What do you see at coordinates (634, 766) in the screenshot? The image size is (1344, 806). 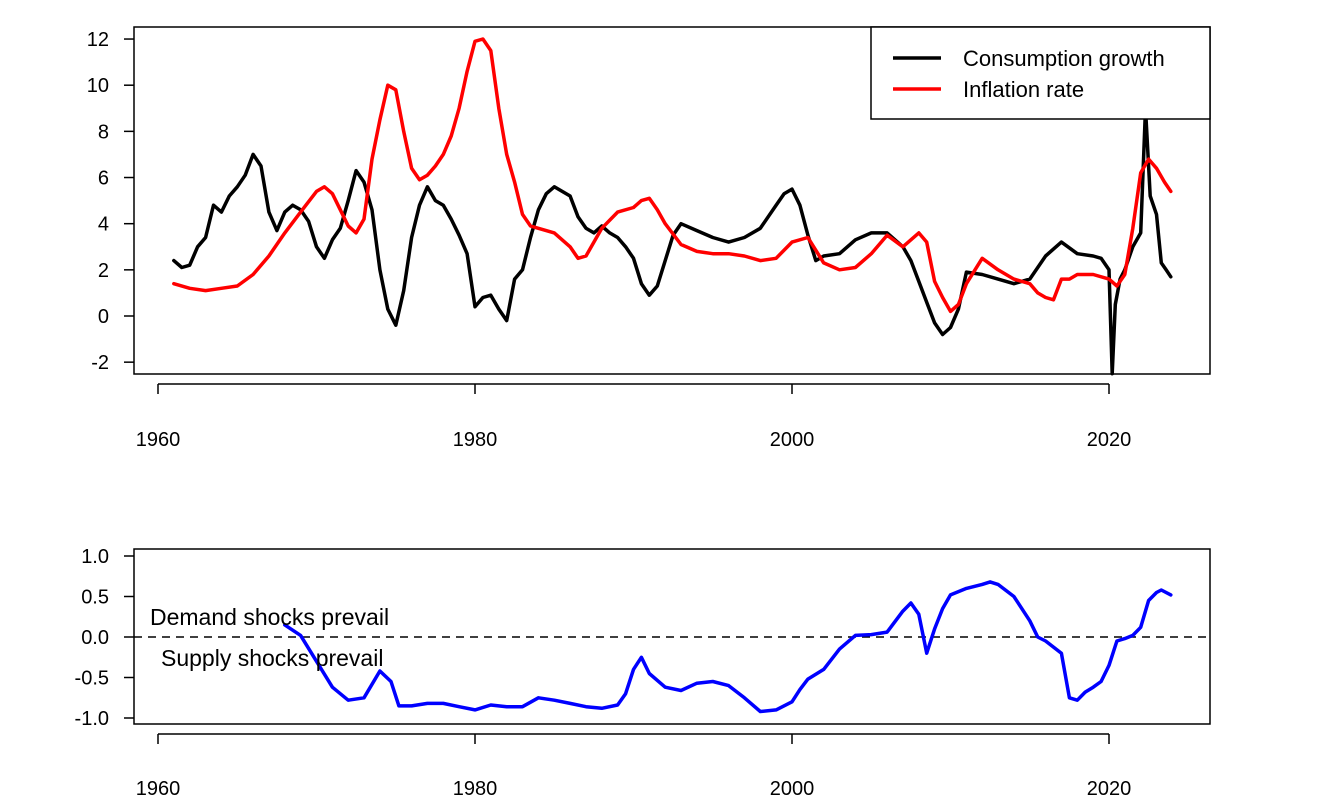 I see `bottom-x-axis: 1960 1980 2000 2020` at bounding box center [634, 766].